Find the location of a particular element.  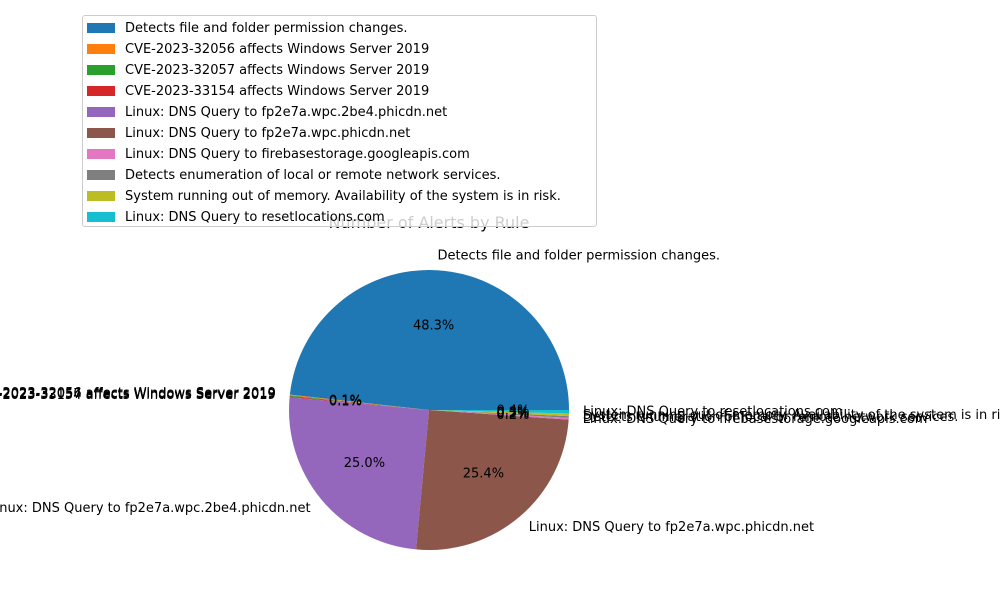

slice-percent-label: 48.3% is located at coordinates (433, 326).